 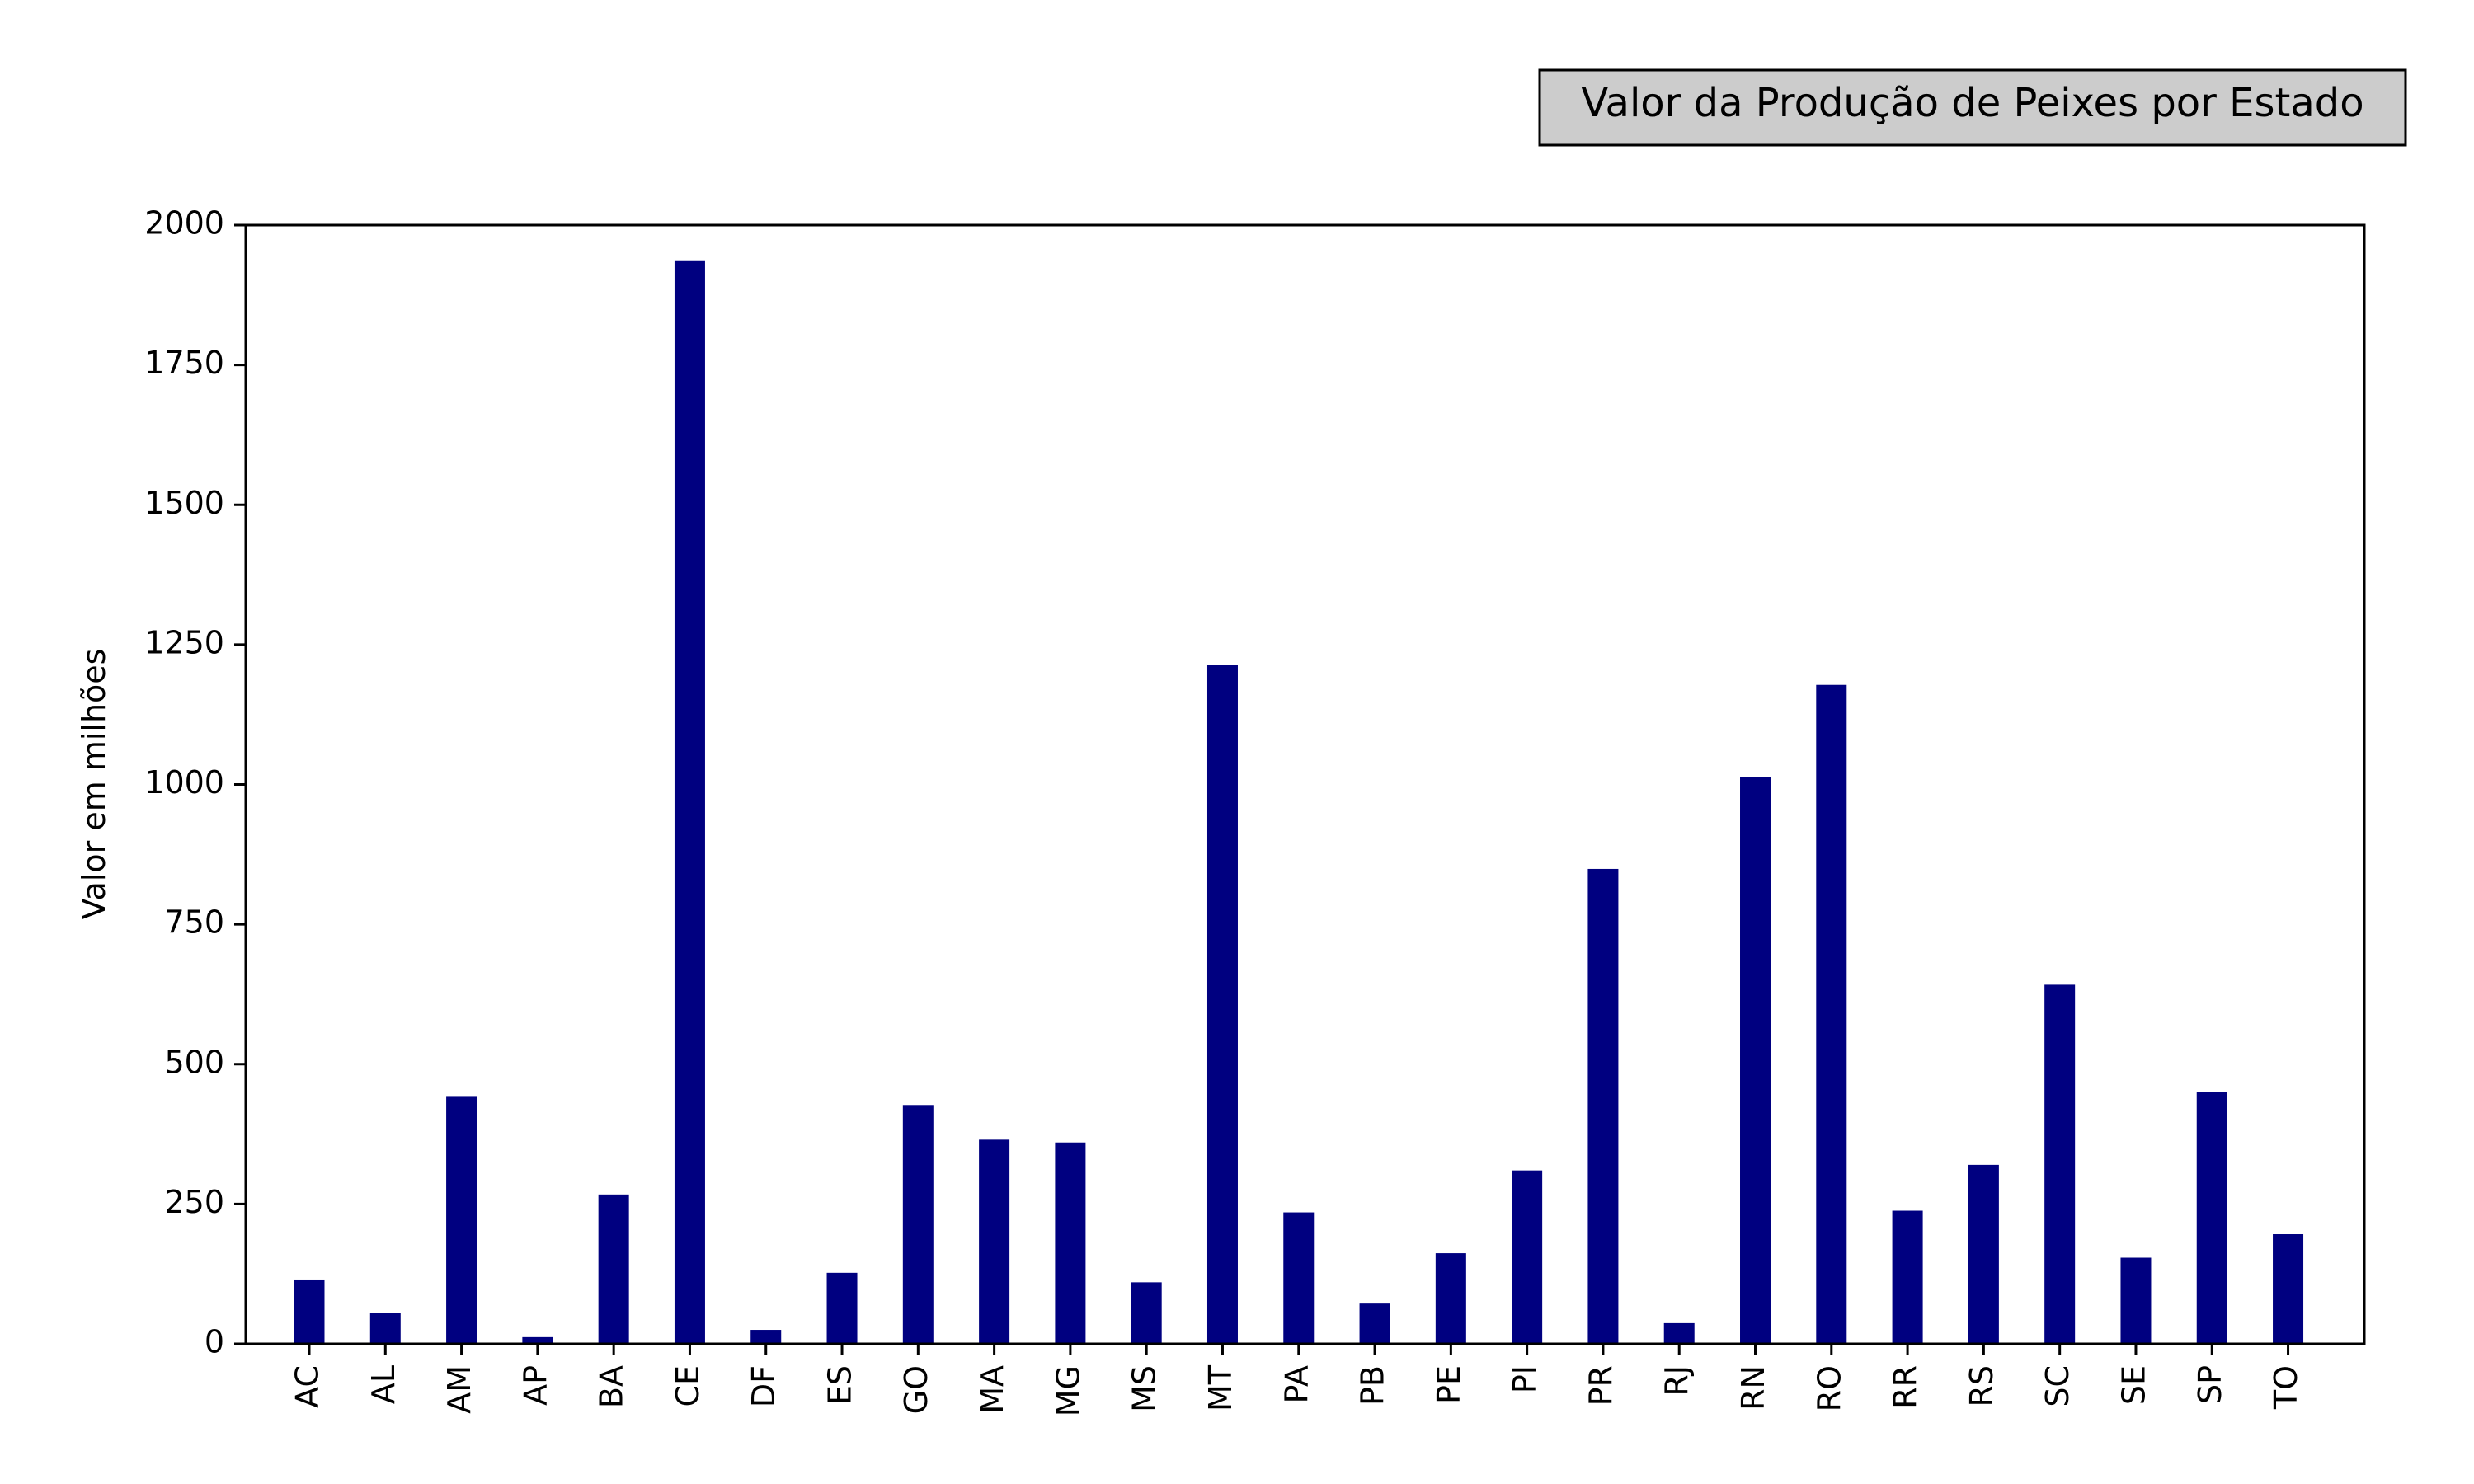 What do you see at coordinates (1677, 1381) in the screenshot?
I see `x-tick-label-rj: RJ` at bounding box center [1677, 1381].